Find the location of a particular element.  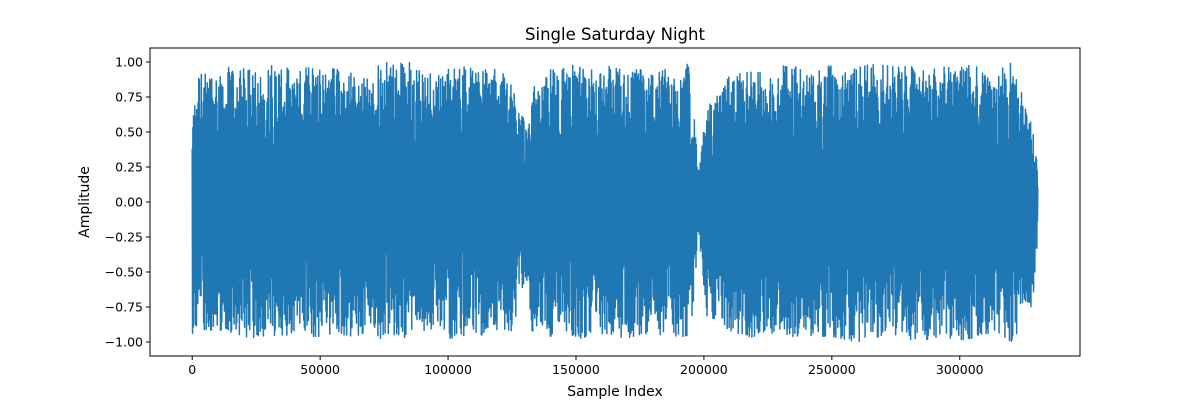

chart-title: Single Saturday Night is located at coordinates (615, 34).